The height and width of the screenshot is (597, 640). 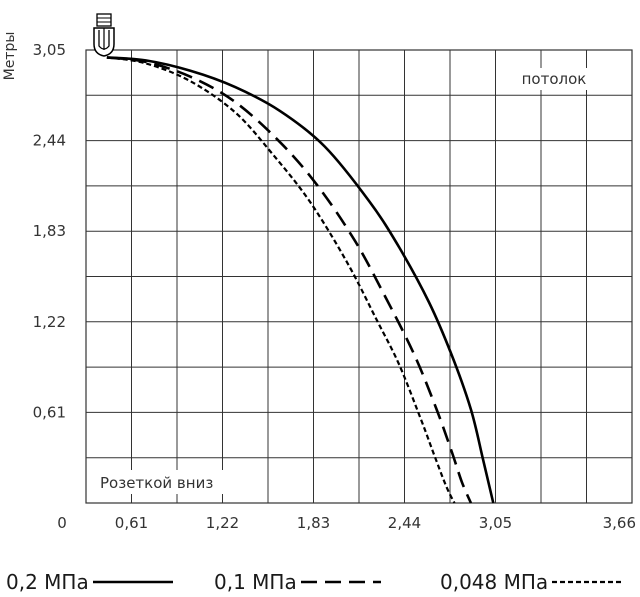 What do you see at coordinates (587, 582) in the screenshot?
I see `legend-swatch-dotted` at bounding box center [587, 582].